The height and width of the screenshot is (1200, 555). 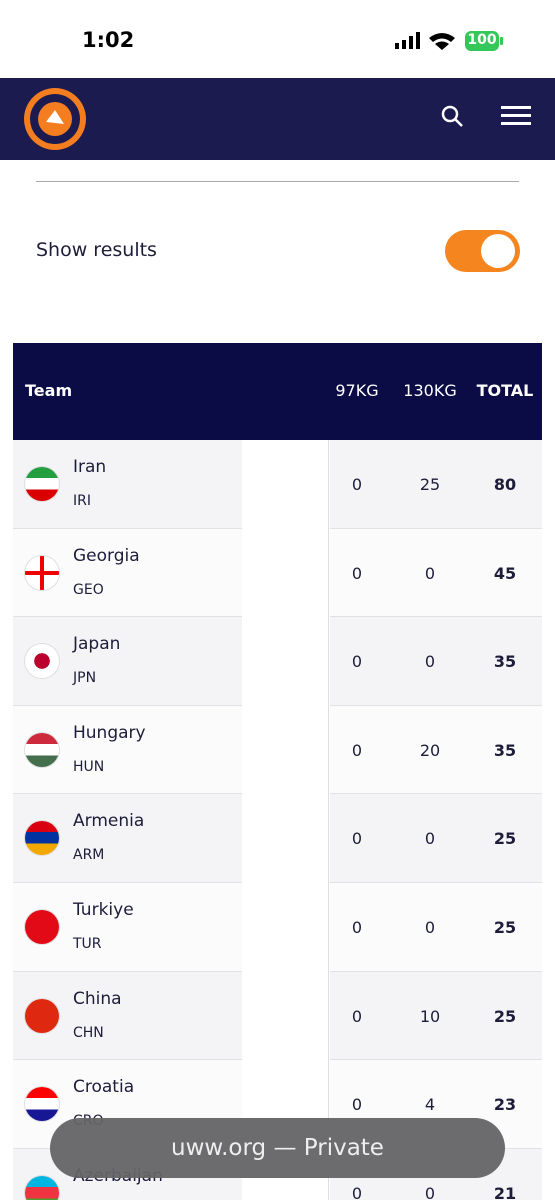 What do you see at coordinates (55, 119) in the screenshot?
I see `logo` at bounding box center [55, 119].